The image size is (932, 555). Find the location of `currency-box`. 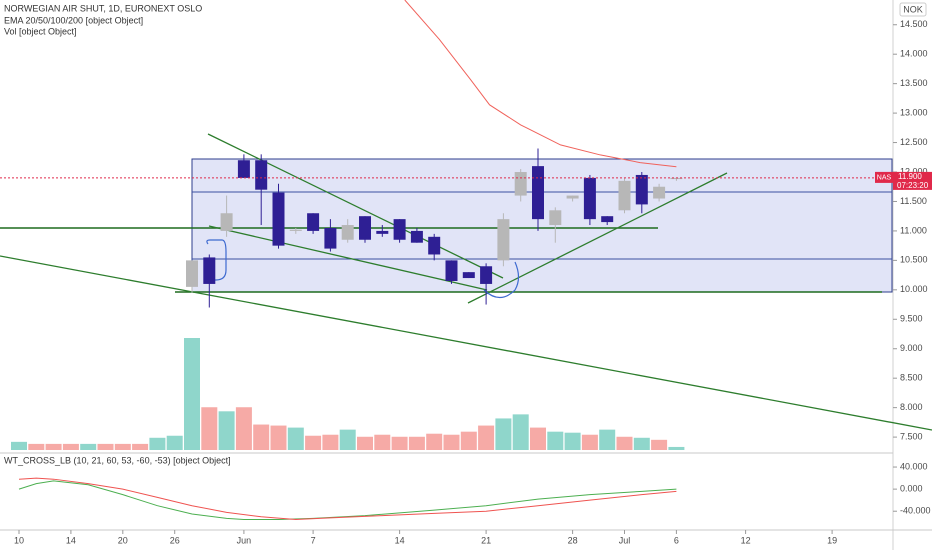

currency-box is located at coordinates (913, 9).